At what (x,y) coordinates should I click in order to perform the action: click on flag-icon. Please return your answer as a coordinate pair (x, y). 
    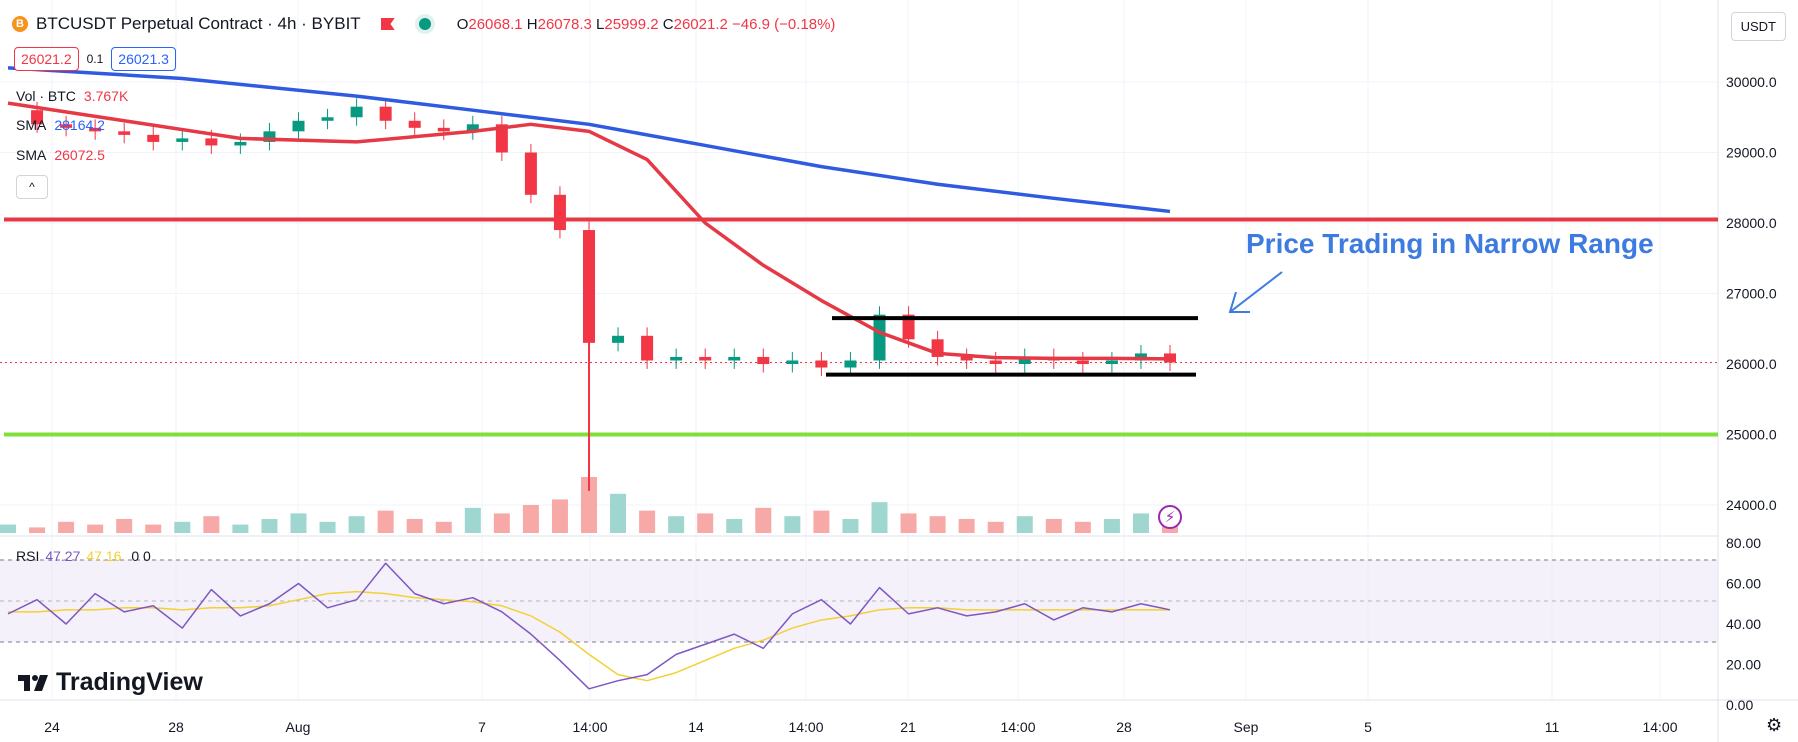
    Looking at the image, I should click on (387, 24).